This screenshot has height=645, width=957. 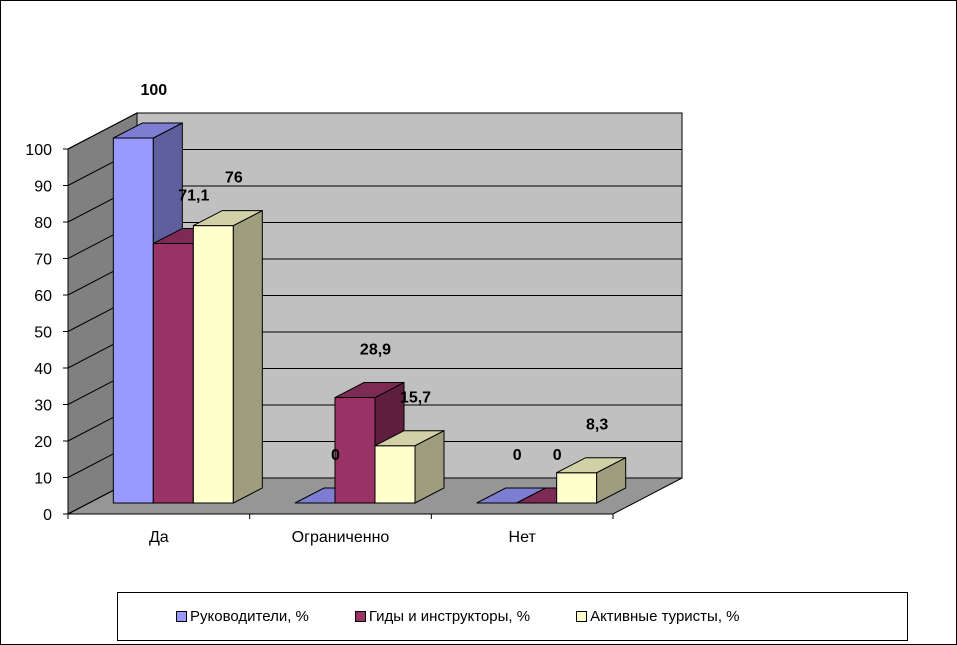 I want to click on y-tick-label: 10, so click(x=43, y=479).